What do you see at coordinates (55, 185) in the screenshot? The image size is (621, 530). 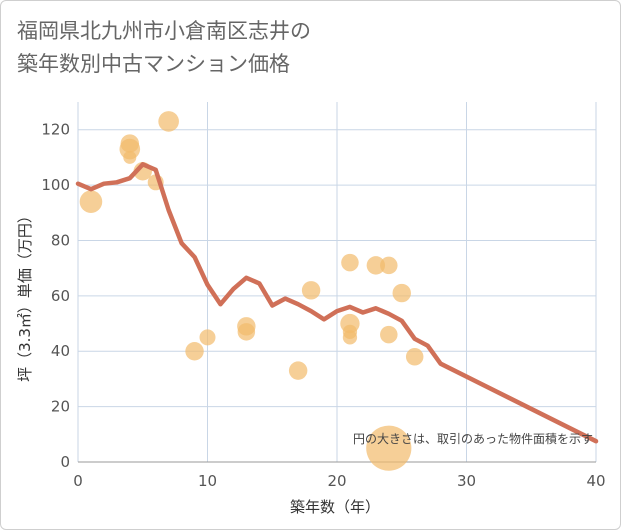 I see `y-tick-label: 100` at bounding box center [55, 185].